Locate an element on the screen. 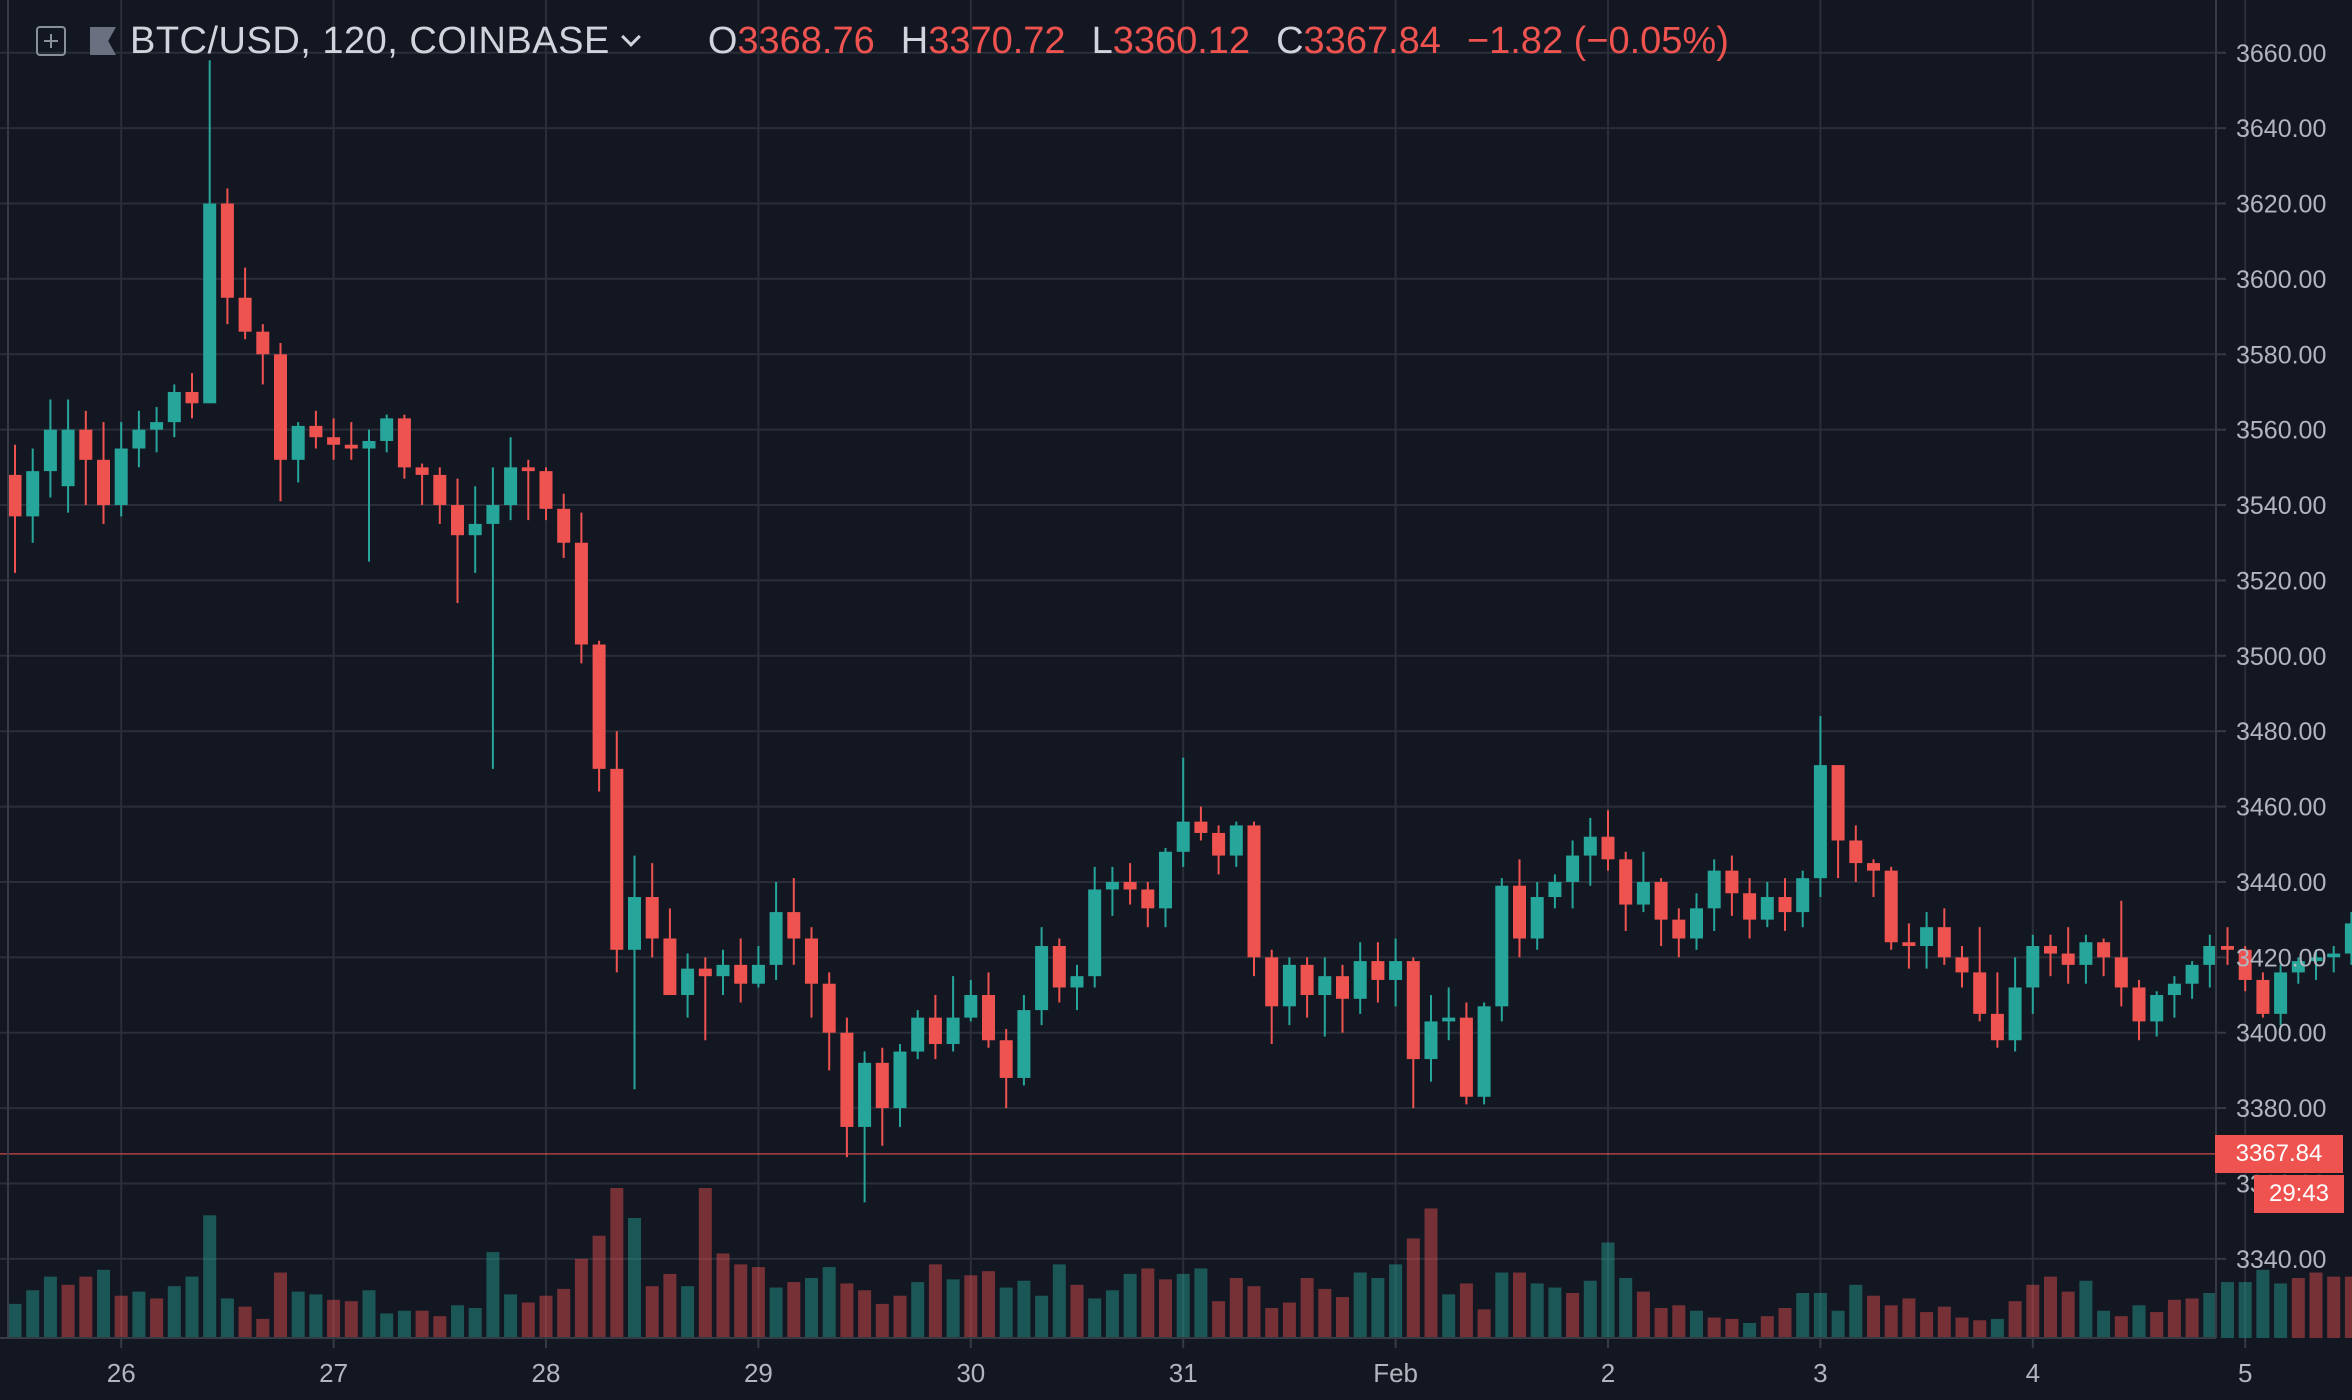  time-tick-label: 30 is located at coordinates (970, 1373).